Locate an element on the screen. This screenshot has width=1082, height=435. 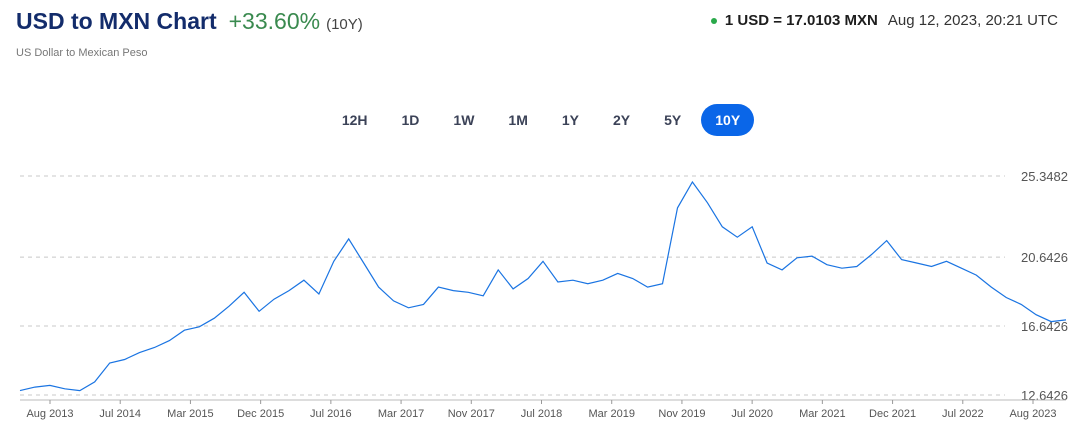
title-row: USD to MXN Chart +33.60% (10Y) is located at coordinates (189, 21).